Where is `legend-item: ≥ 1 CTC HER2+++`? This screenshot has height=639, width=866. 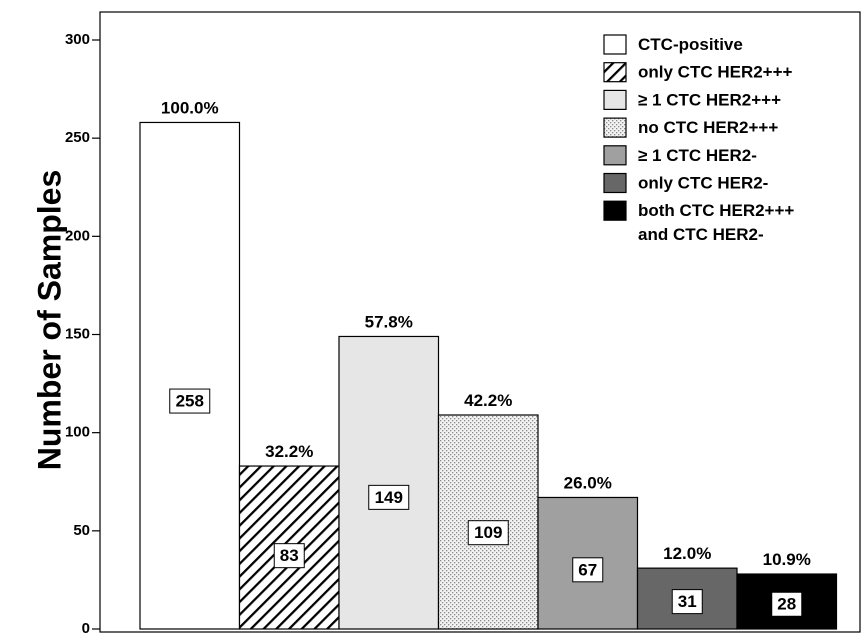
legend-item: ≥ 1 CTC HER2+++ is located at coordinates (692, 100).